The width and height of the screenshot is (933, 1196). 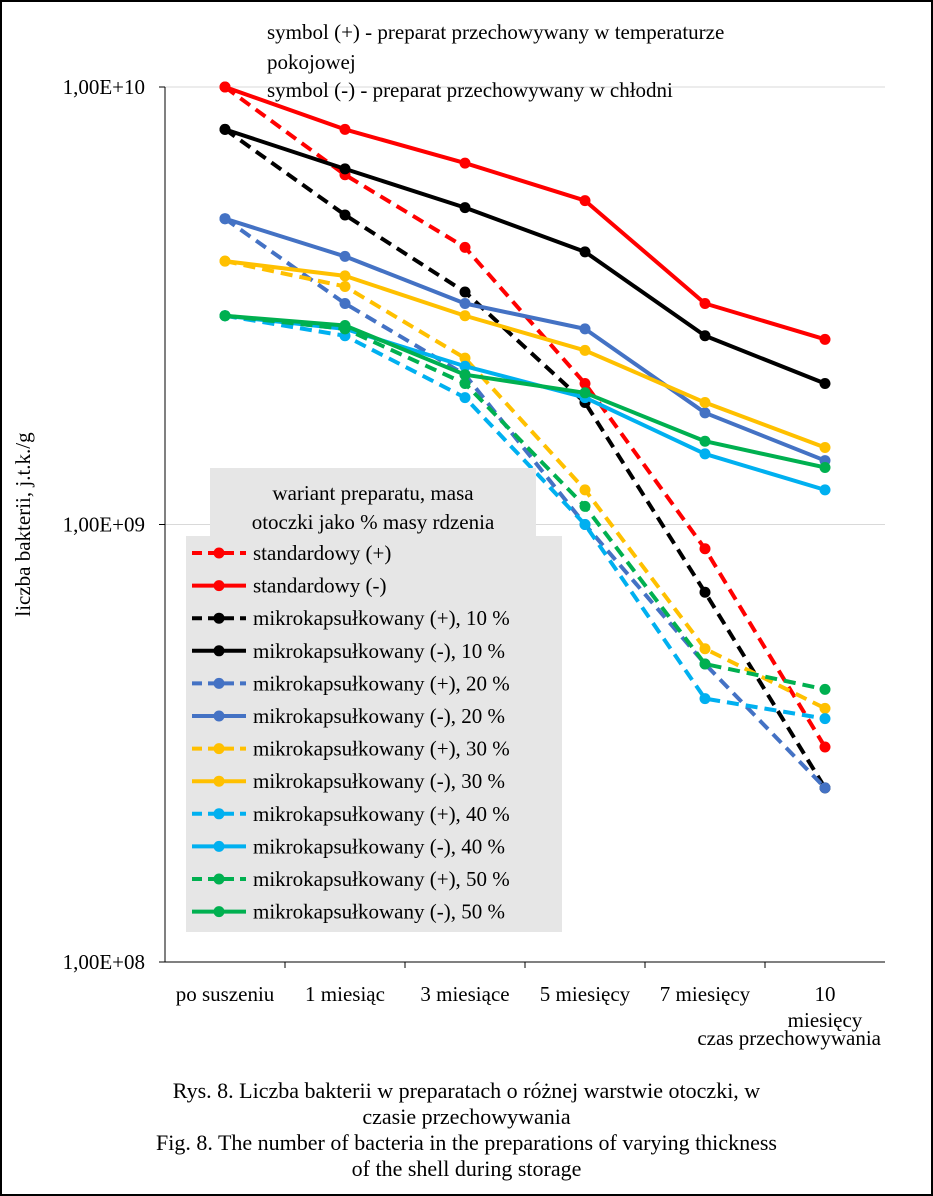 I want to click on legend-title: otoczki jako % masy rdzenia, so click(x=373, y=522).